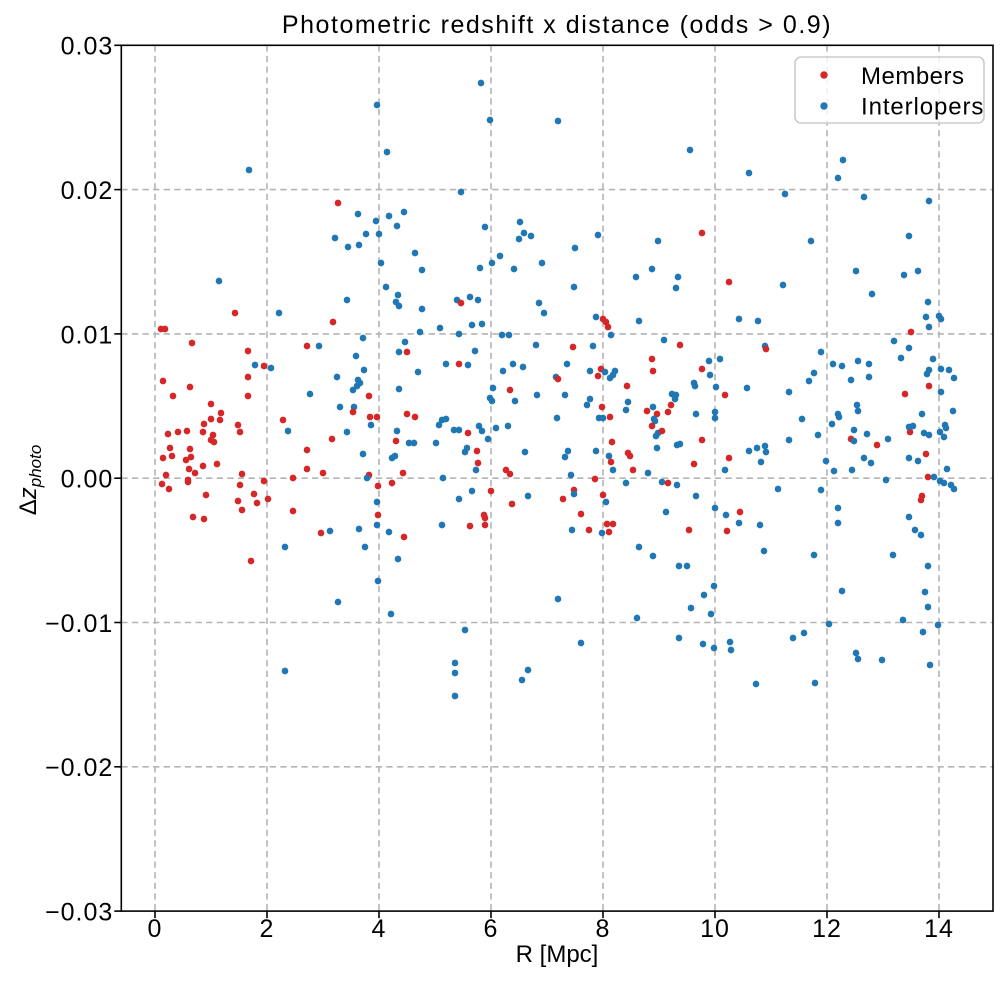 The width and height of the screenshot is (1008, 988). Describe the element at coordinates (379, 929) in the screenshot. I see `svg-text: 4` at that location.